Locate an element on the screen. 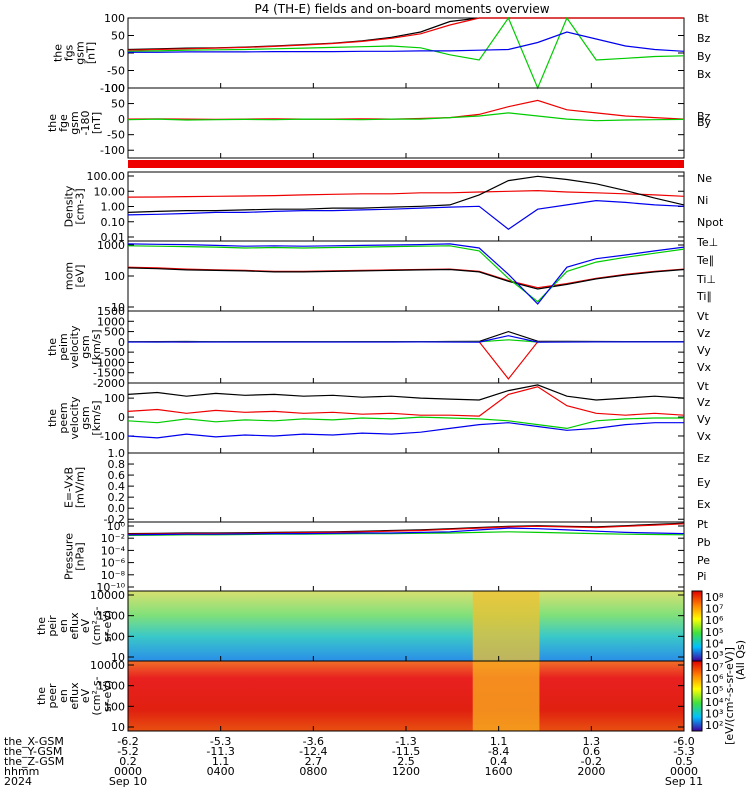 The image size is (750, 800). peer-en-eflux-colorbar-tick: 10⁵ is located at coordinates (714, 690).